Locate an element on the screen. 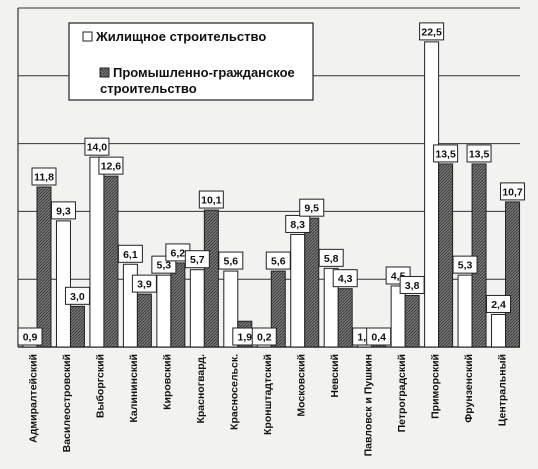  legend-box is located at coordinates (191, 61).